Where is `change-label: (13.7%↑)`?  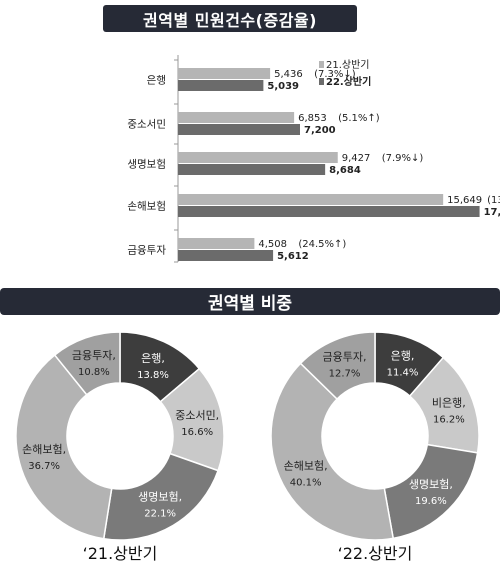
change-label: (13.7%↑) is located at coordinates (493, 200).